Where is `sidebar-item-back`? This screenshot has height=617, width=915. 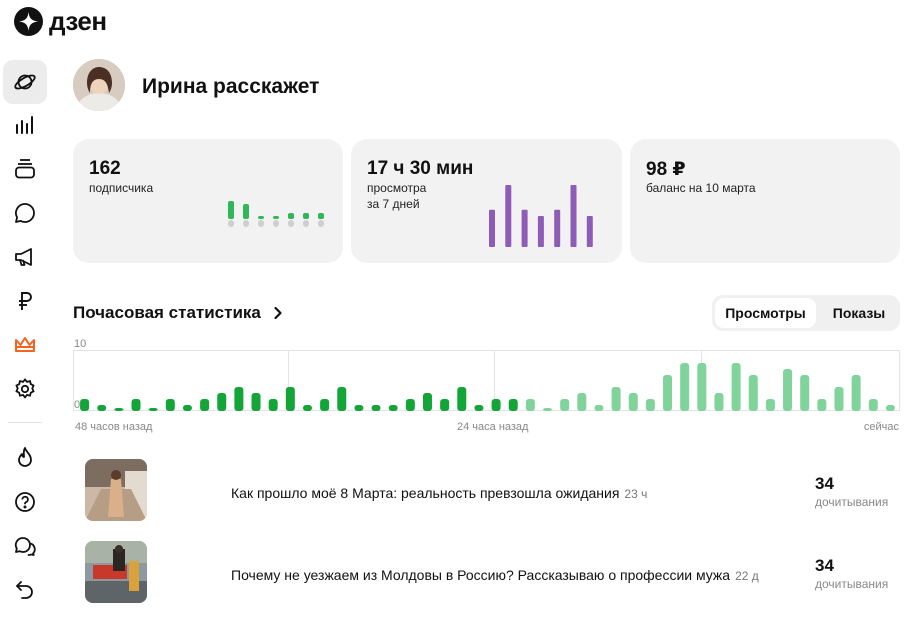 sidebar-item-back is located at coordinates (25, 590).